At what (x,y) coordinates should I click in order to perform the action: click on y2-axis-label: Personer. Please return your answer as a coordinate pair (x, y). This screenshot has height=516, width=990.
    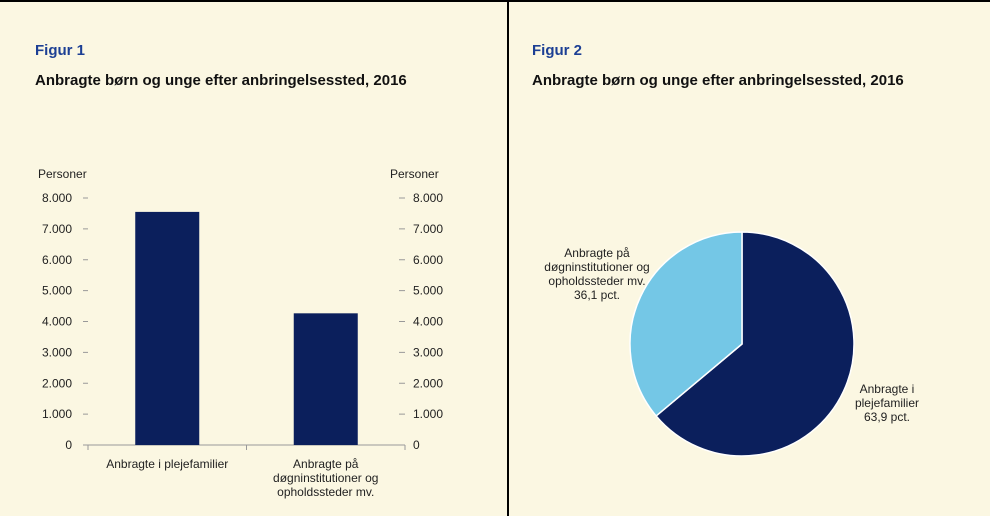
    Looking at the image, I should click on (414, 174).